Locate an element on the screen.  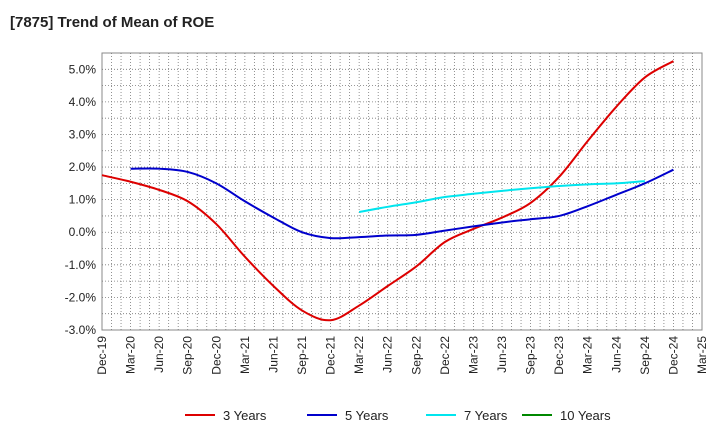
y-tick-label: 3.0% is located at coordinates (83, 134).